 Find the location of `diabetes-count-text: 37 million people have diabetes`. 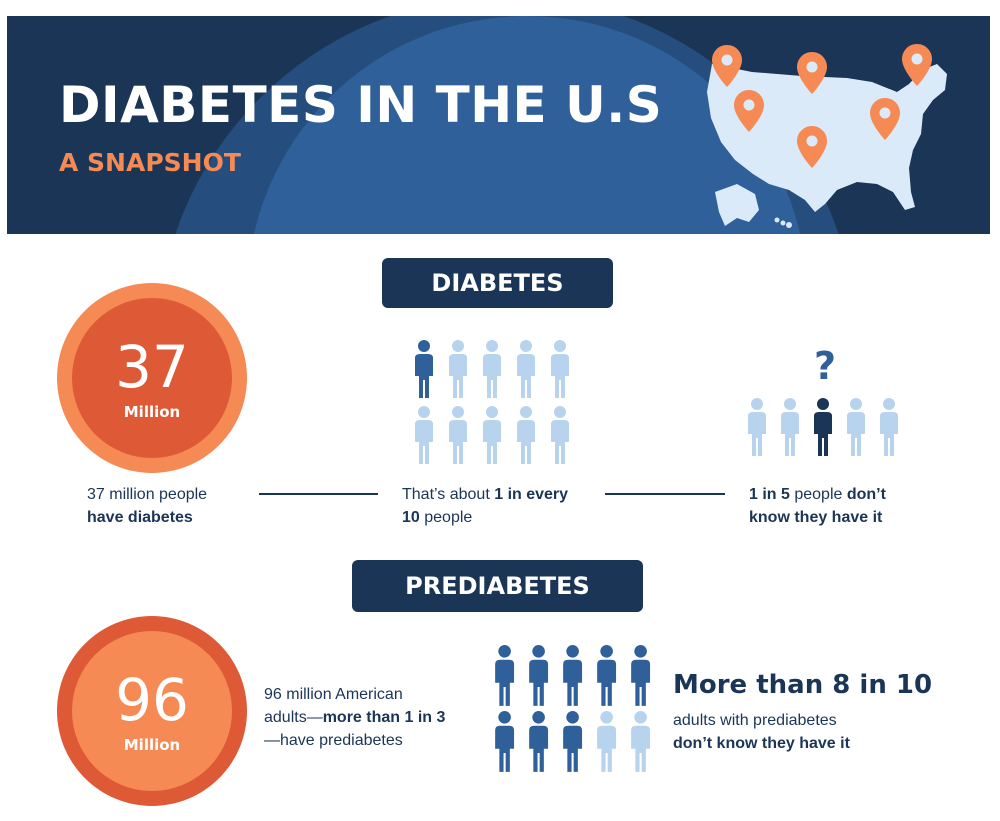

diabetes-count-text: 37 million people have diabetes is located at coordinates (172, 506).